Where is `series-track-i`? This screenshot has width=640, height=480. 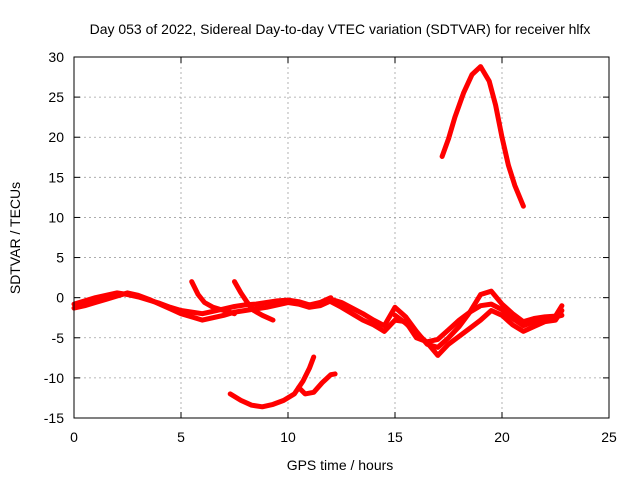 series-track-i is located at coordinates (317, 384).